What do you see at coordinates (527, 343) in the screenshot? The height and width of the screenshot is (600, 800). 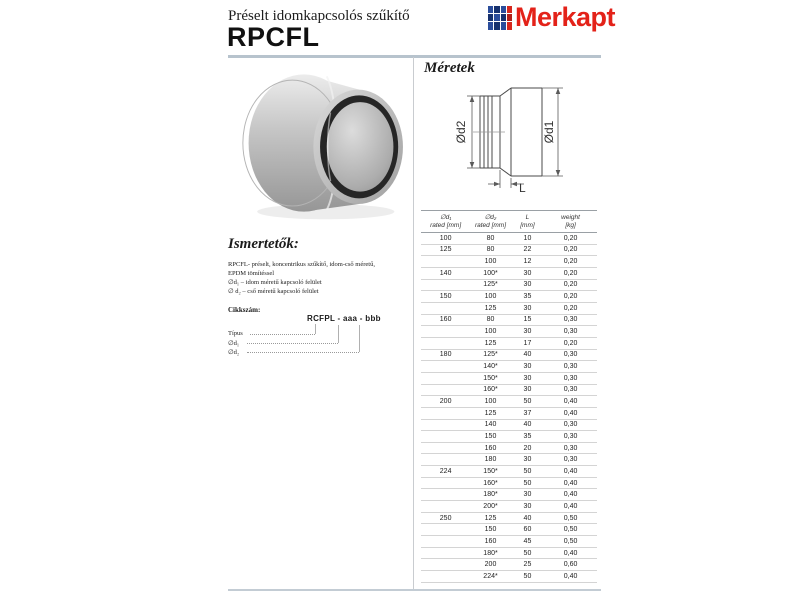 I see `table-cell: 17` at bounding box center [527, 343].